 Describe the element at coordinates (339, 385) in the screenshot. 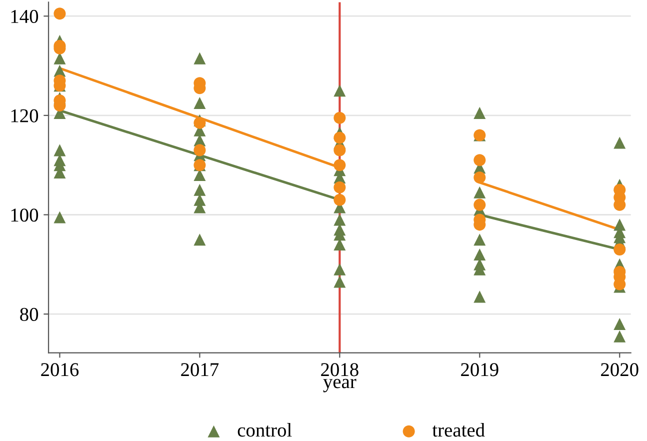

I see `x-axis-title: year` at that location.